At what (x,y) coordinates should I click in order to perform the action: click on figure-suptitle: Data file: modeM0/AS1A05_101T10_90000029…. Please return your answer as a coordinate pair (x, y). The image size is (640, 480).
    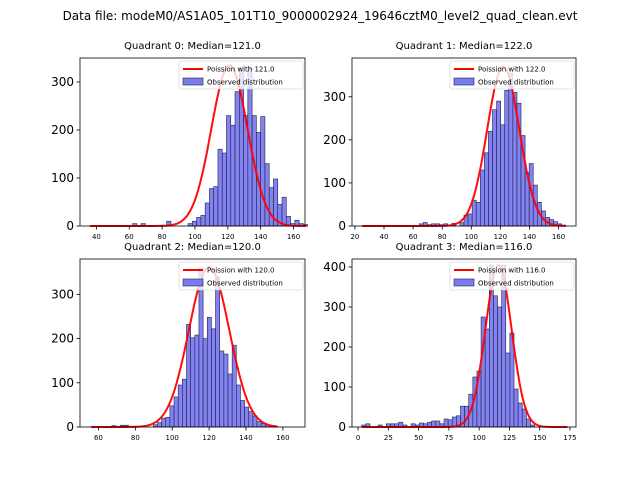
    Looking at the image, I should click on (320, 16).